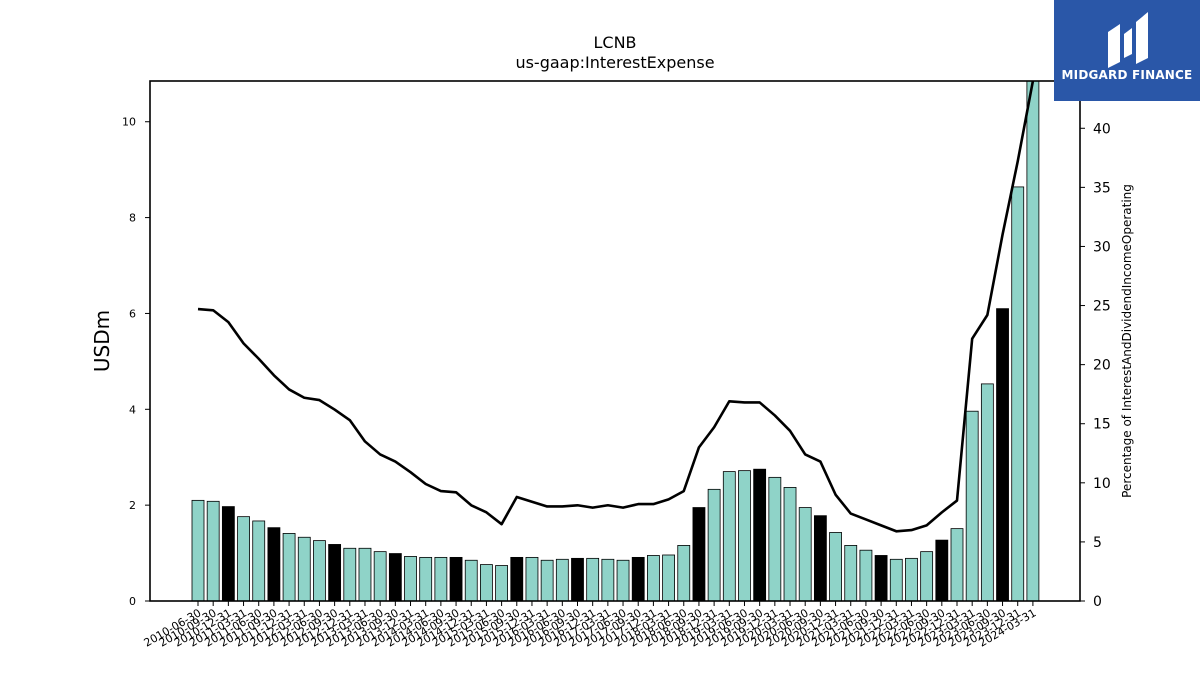 The image size is (1200, 675). What do you see at coordinates (1102, 307) in the screenshot?
I see `y2-tick-label: 25` at bounding box center [1102, 307].